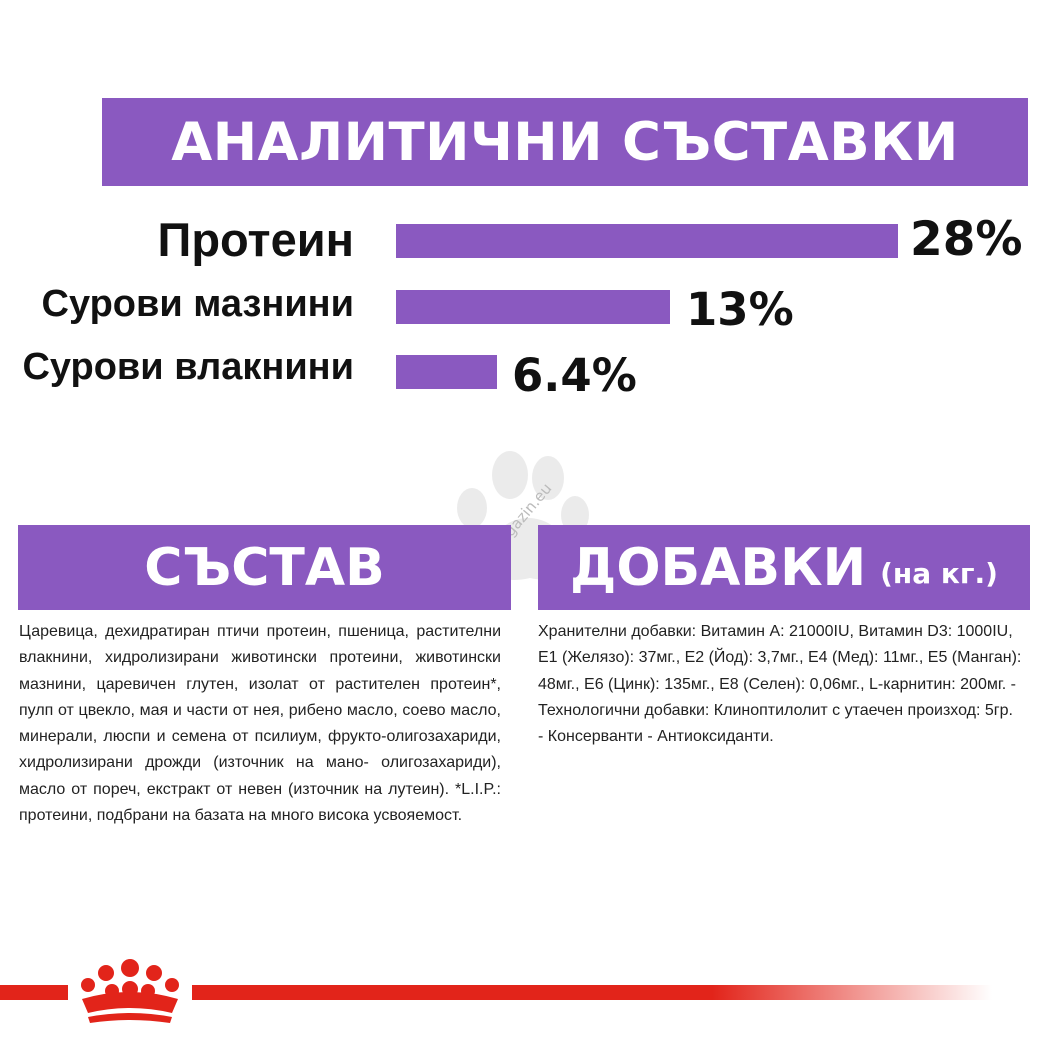  Describe the element at coordinates (647, 241) in the screenshot. I see `protein-bar` at that location.